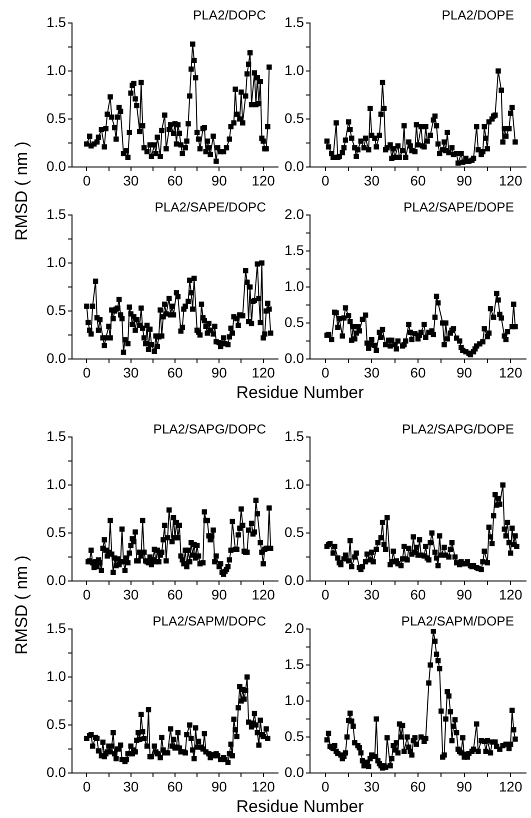 This screenshot has width=531, height=818. I want to click on chart-title: PLA2/SAPG/DOPC, so click(209, 429).